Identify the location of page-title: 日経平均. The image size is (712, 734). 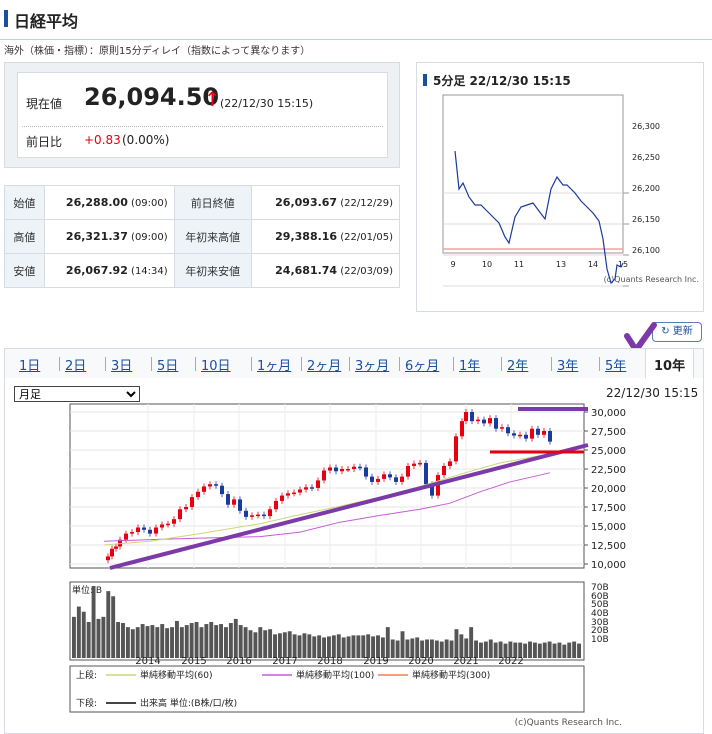
(46, 21).